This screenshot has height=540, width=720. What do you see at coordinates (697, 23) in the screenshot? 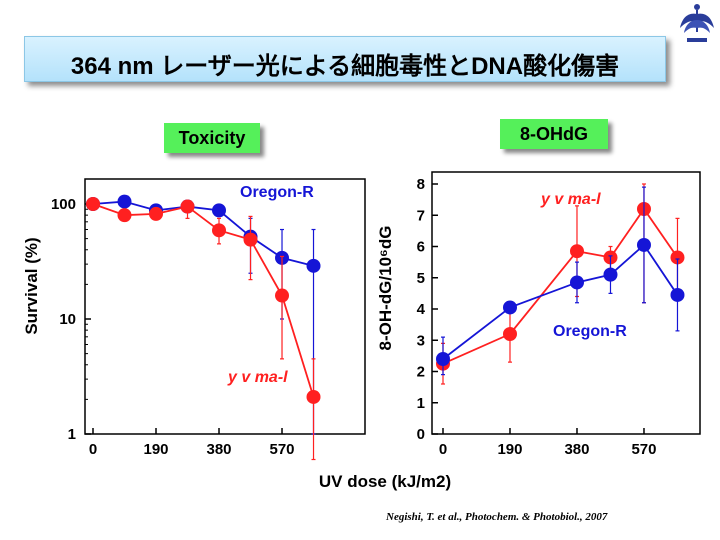
I see `university-emblem-icon` at bounding box center [697, 23].